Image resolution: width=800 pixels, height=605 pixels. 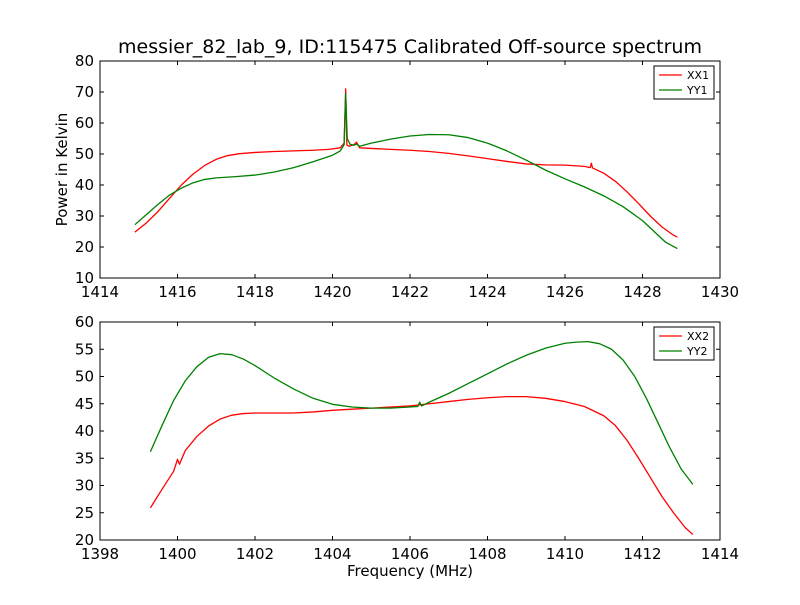 What do you see at coordinates (642, 292) in the screenshot?
I see `x-tick-label: 1428` at bounding box center [642, 292].